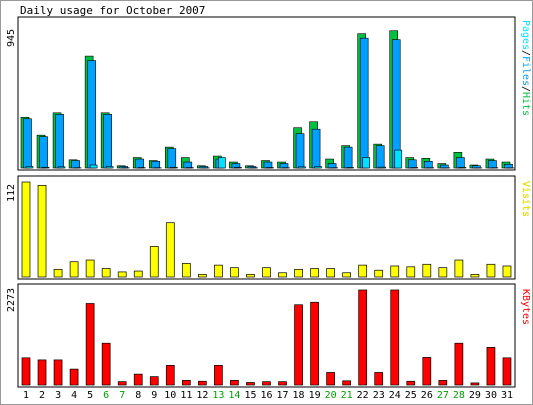 This screenshot has height=405, width=533. What do you see at coordinates (475, 395) in the screenshot?
I see `x-tick-label: 29` at bounding box center [475, 395].